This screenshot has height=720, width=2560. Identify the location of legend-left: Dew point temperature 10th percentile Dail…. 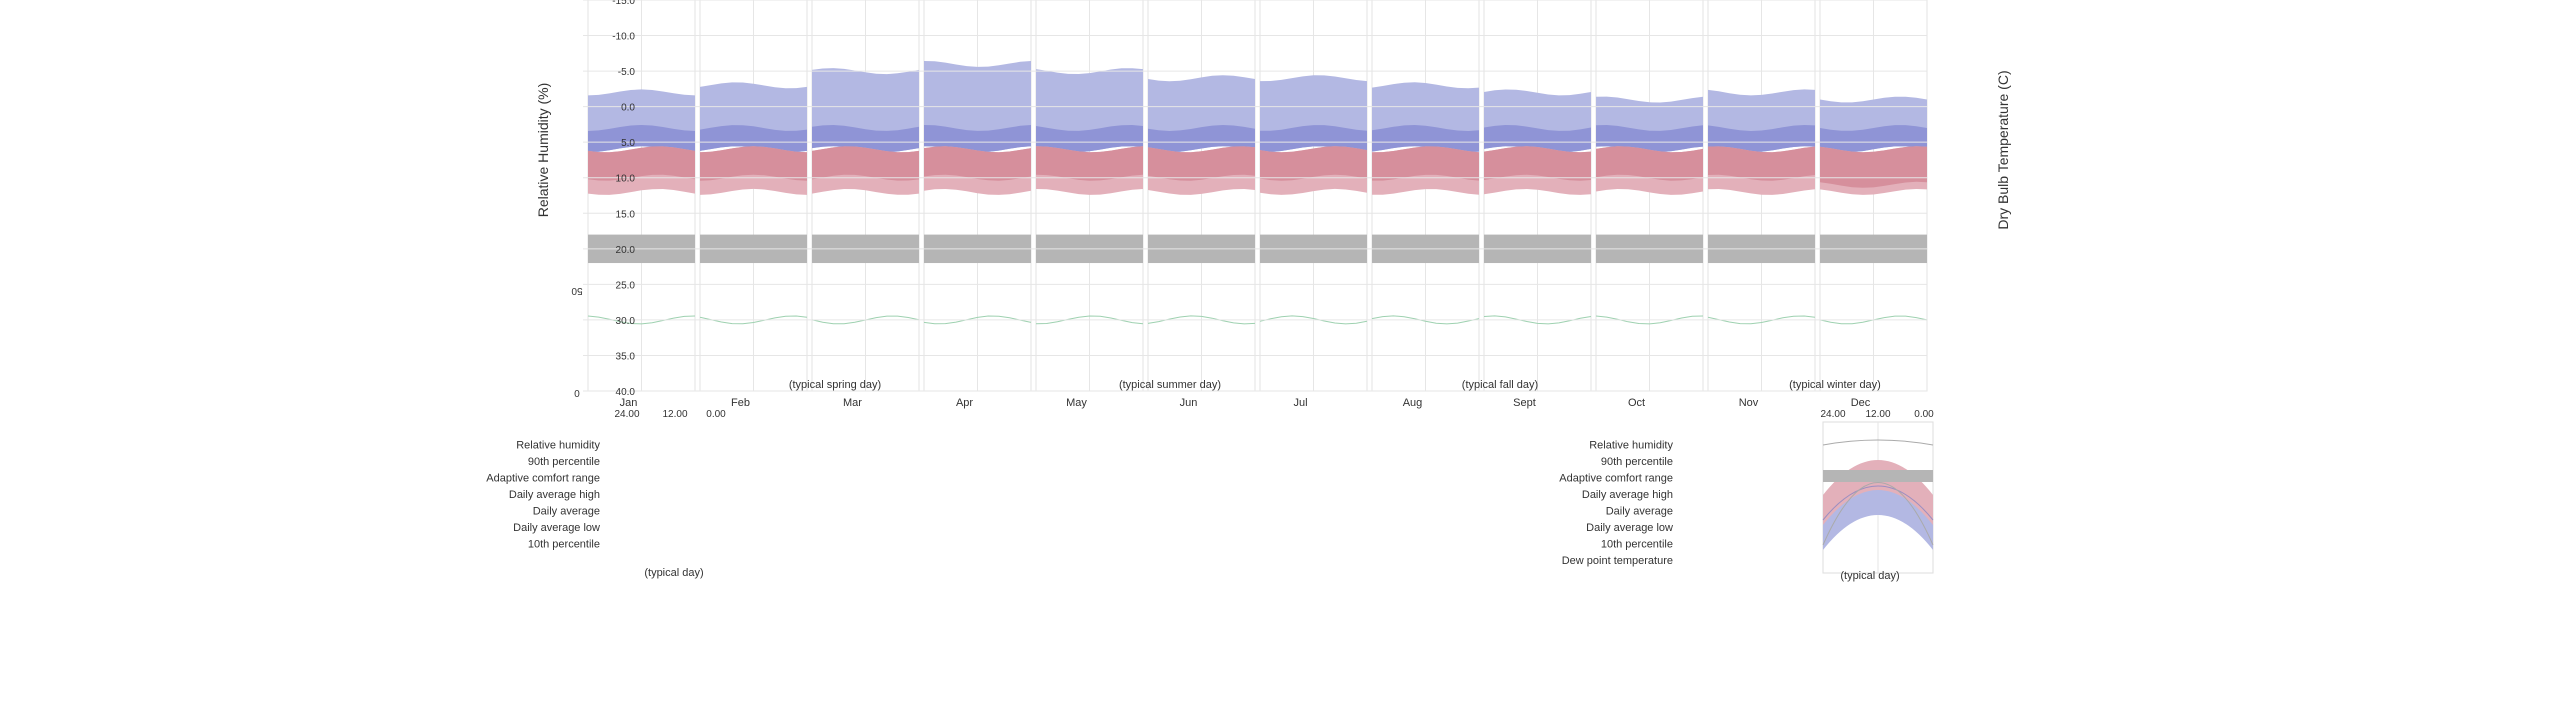
(1746, 495).